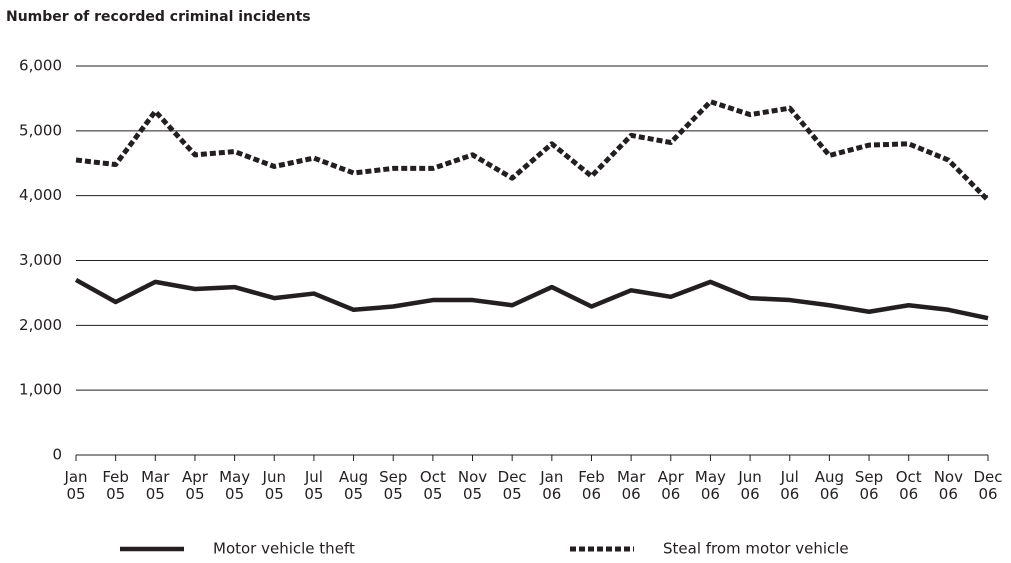 The image size is (1011, 563). Describe the element at coordinates (40, 325) in the screenshot. I see `y-tick-label: 2,000` at that location.